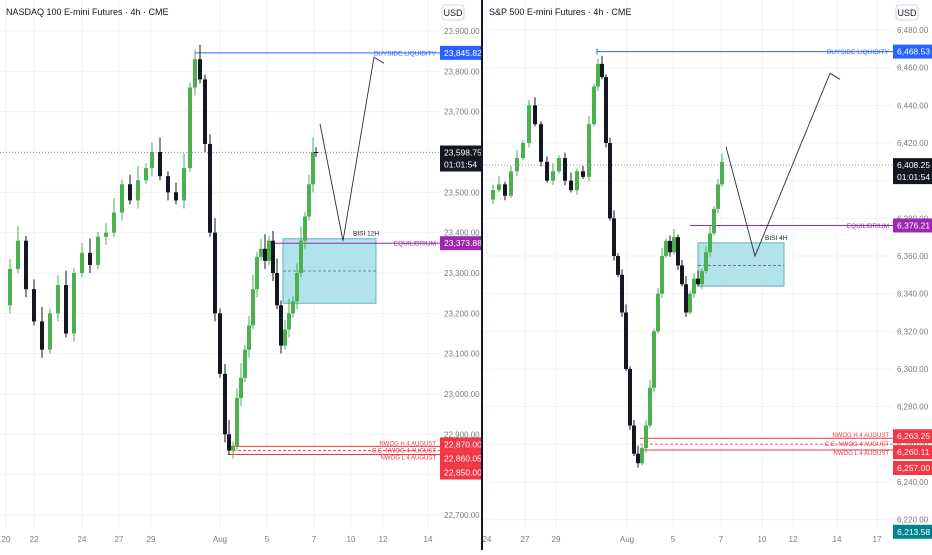  I want to click on nasdaq-usd-button, so click(453, 12).